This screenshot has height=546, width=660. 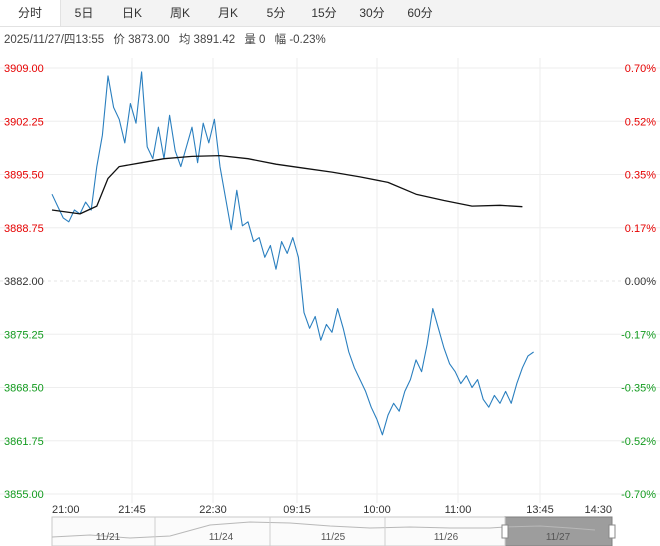 I want to click on pct-tick-label: 0.35%, so click(x=640, y=176).